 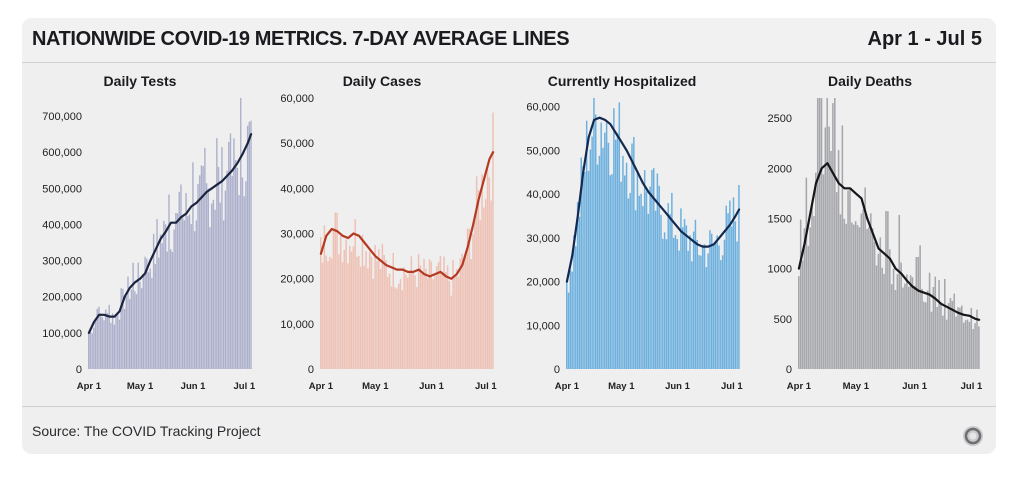 What do you see at coordinates (140, 386) in the screenshot?
I see `chart1-xtick-label: May 1` at bounding box center [140, 386].